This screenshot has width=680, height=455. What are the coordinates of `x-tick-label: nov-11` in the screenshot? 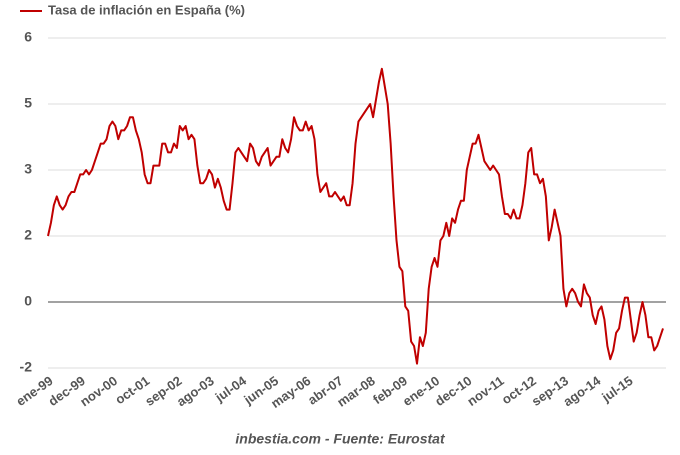 It's located at (485, 391).